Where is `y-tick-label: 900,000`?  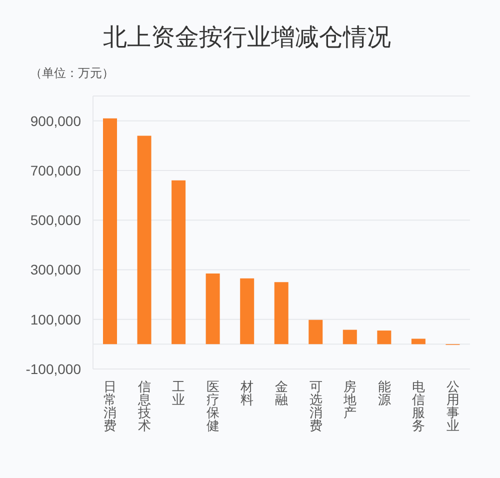
y-tick-label: 900,000 is located at coordinates (56, 120).